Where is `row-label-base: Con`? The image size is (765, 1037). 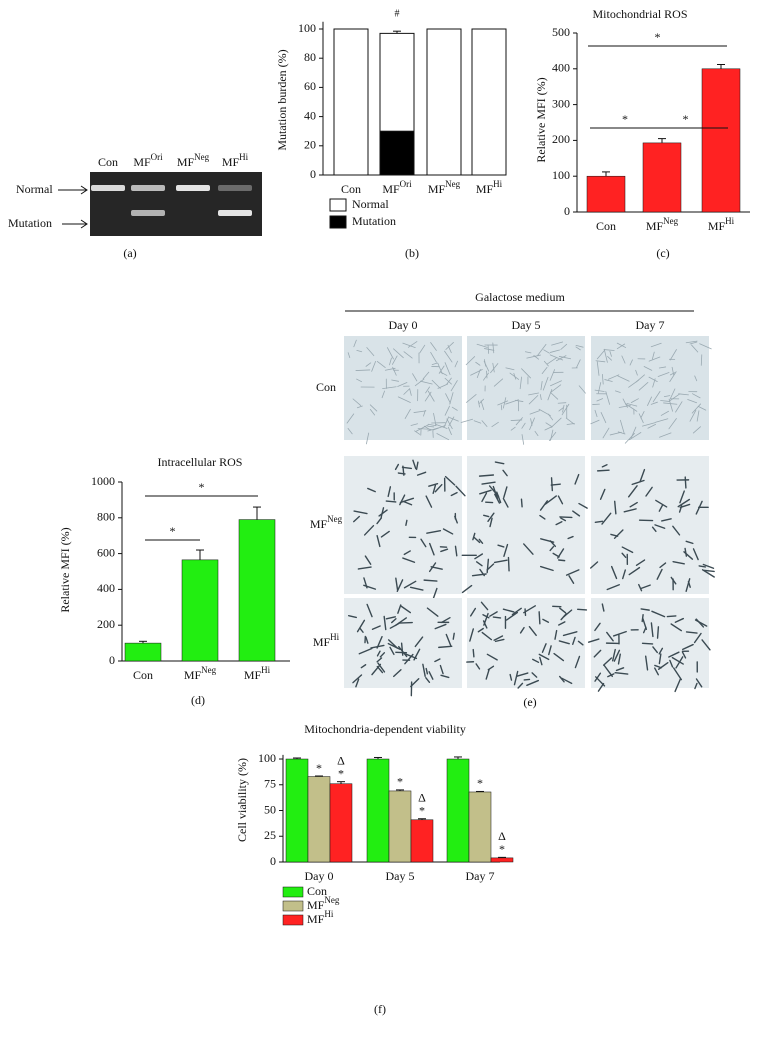 row-label-base: Con is located at coordinates (326, 387).